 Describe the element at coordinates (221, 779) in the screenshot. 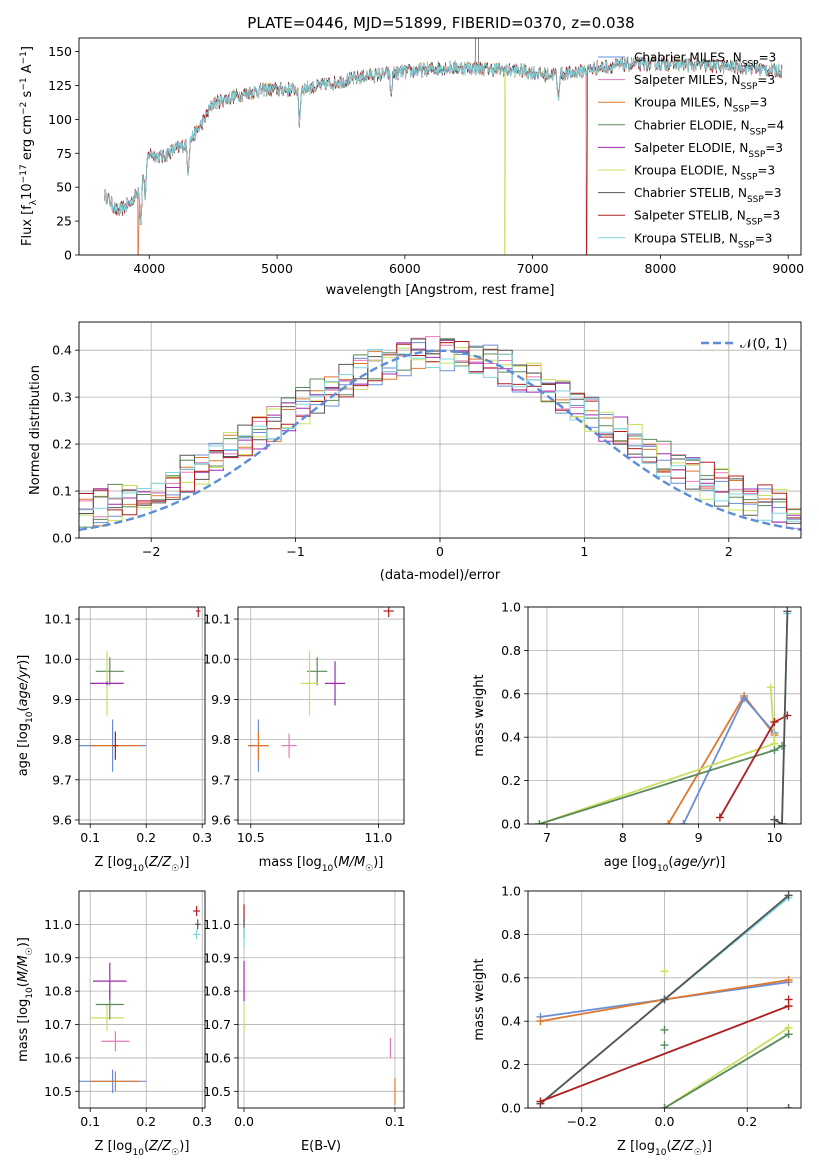

I see `y-tick-label: 9.7` at that location.